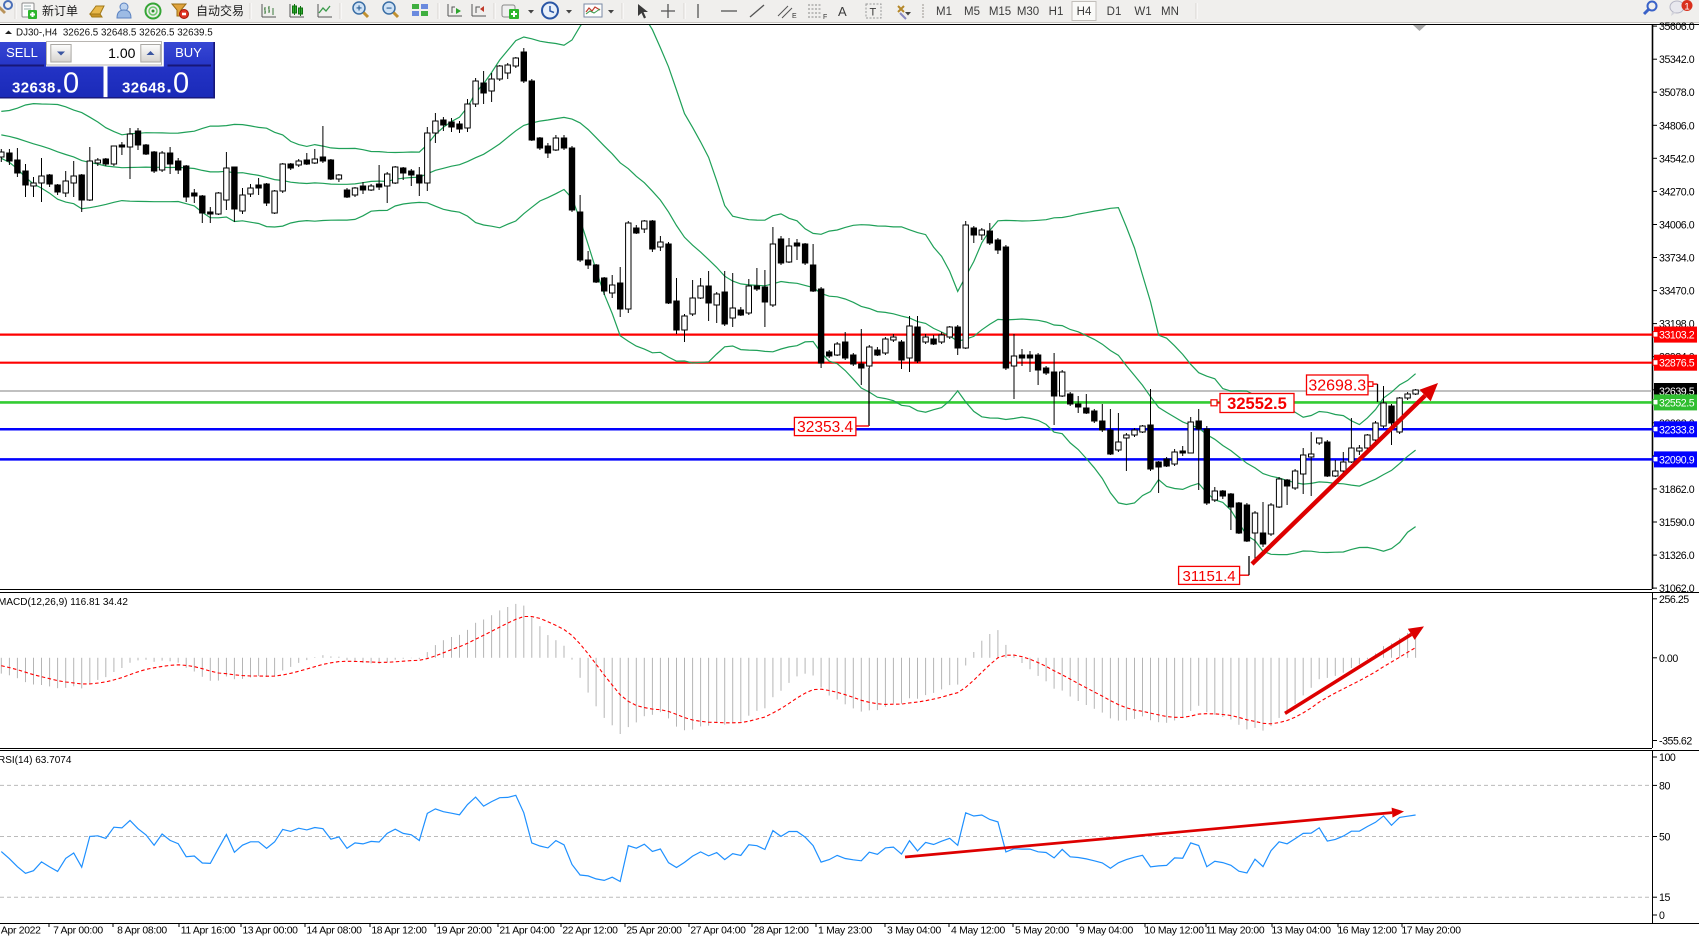 This screenshot has height=941, width=1699. Describe the element at coordinates (142, 931) in the screenshot. I see `svg-text: 8 Apr 08:00` at that location.